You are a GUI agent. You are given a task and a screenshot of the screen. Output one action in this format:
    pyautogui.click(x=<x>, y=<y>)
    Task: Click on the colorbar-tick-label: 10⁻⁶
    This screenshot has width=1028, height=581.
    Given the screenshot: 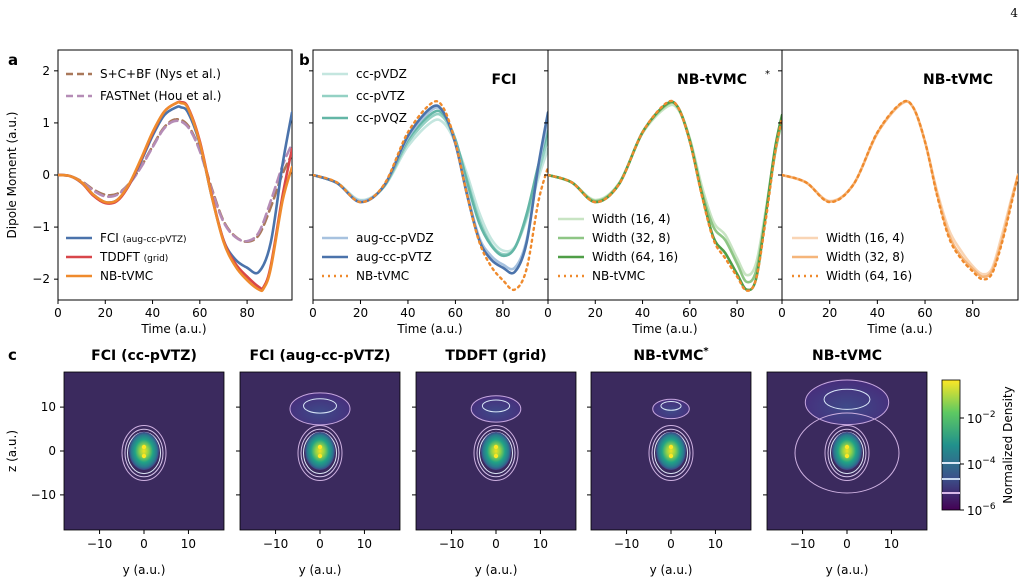 What is the action you would take?
    pyautogui.click(x=981, y=510)
    